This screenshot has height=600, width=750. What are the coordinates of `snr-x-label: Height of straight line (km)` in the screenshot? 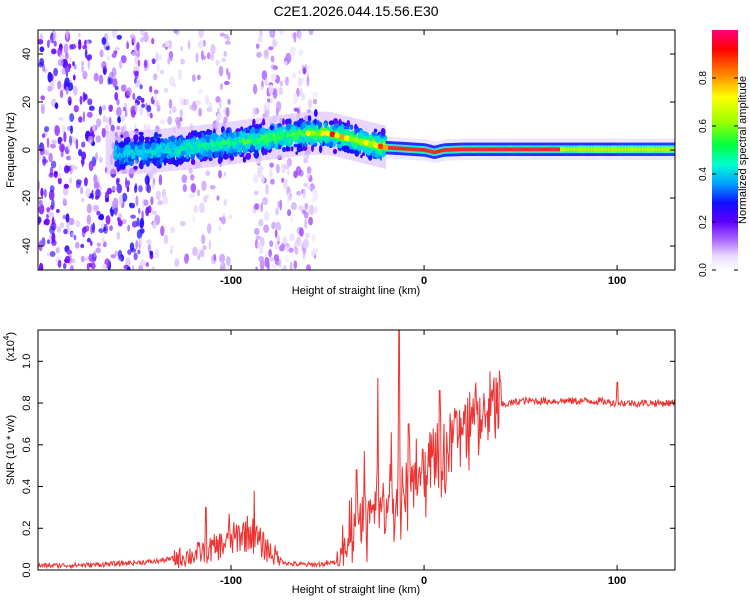 It's located at (356, 590).